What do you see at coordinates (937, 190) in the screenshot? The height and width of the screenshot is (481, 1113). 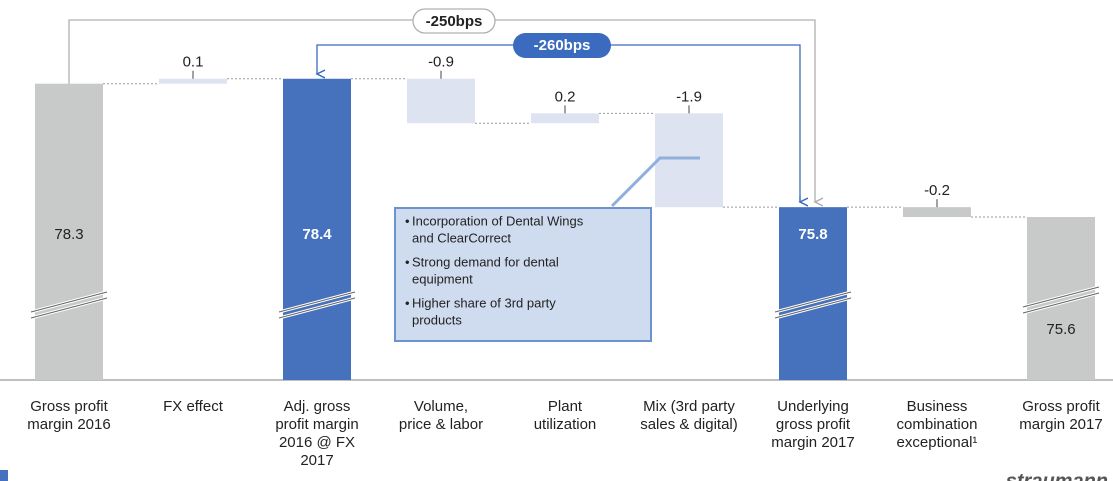 I see `value-label: -0.2` at bounding box center [937, 190].